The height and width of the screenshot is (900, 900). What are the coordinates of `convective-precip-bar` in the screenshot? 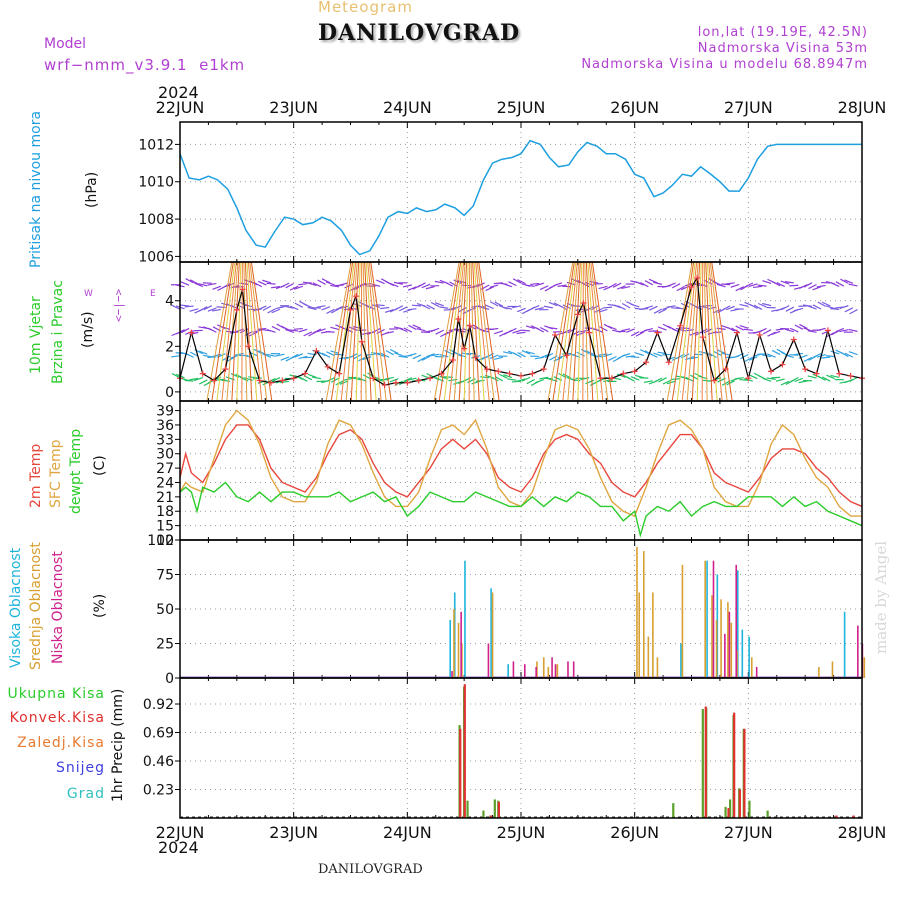 It's located at (836, 816).